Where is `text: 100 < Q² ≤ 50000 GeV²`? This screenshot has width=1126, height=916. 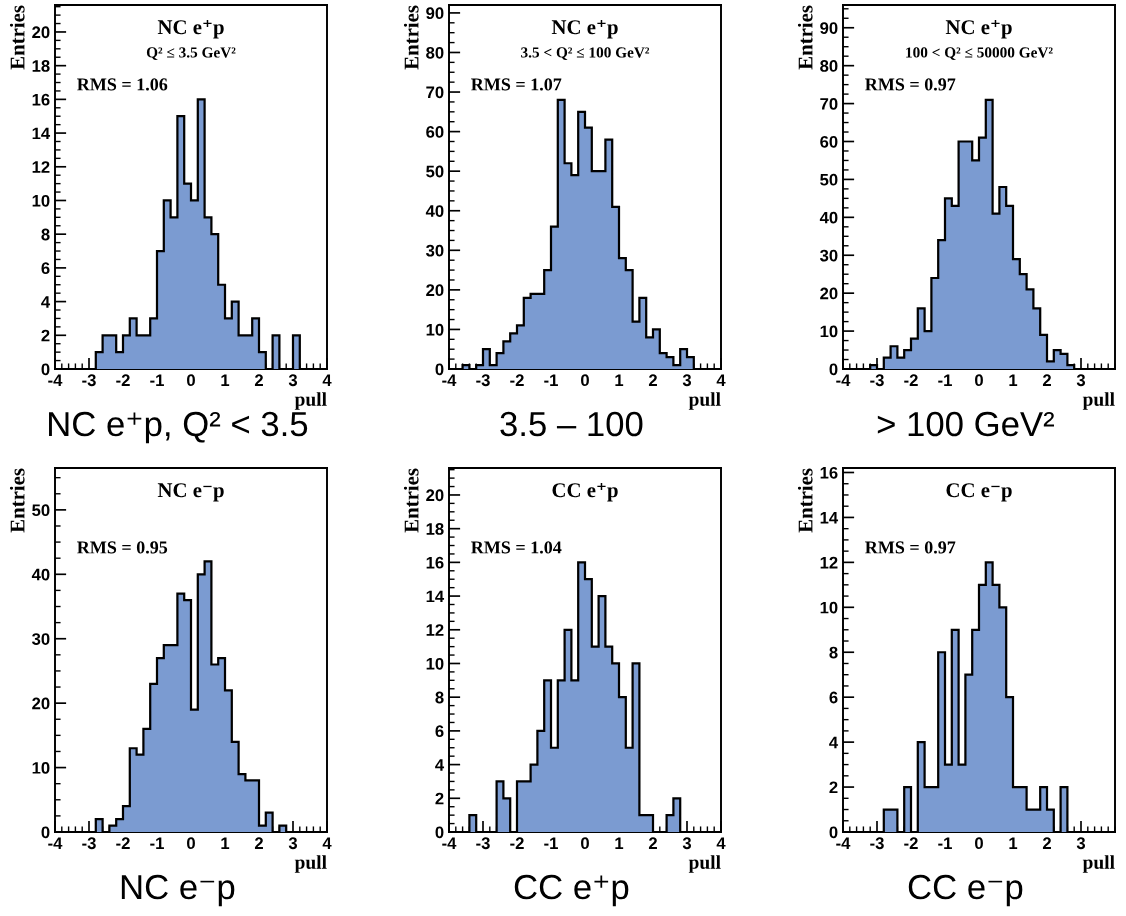
text: 100 < Q² ≤ 50000 GeV² is located at coordinates (979, 53).